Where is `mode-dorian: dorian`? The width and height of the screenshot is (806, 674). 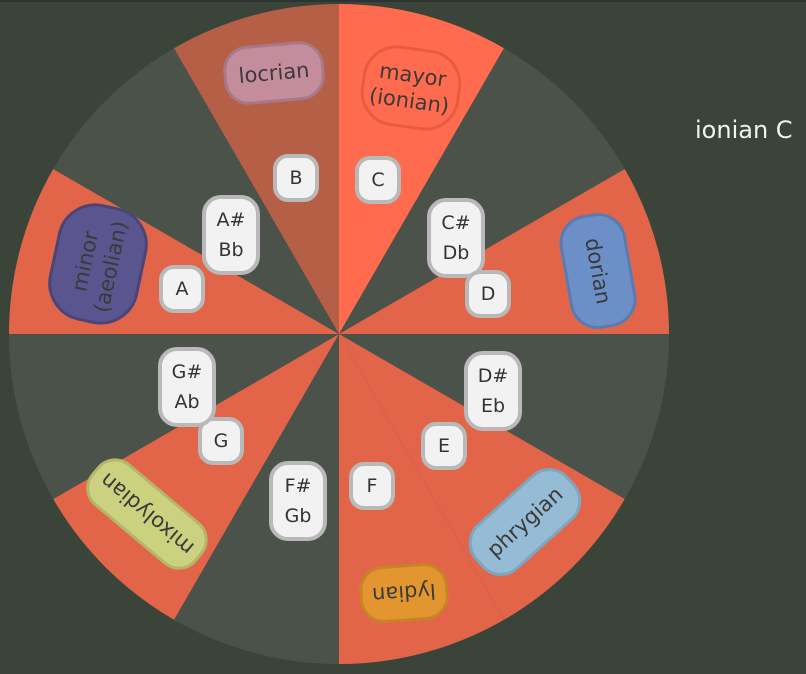 mode-dorian: dorian is located at coordinates (598, 270).